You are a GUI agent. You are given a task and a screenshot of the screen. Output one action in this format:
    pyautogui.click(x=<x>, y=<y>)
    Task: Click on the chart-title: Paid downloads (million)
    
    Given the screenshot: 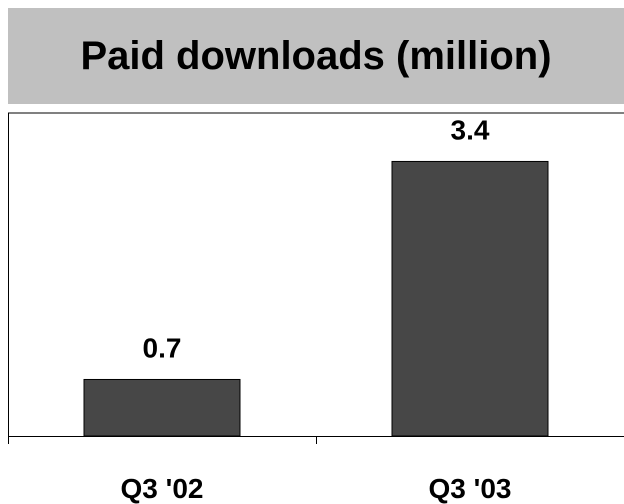 What is the action you would take?
    pyautogui.click(x=316, y=55)
    